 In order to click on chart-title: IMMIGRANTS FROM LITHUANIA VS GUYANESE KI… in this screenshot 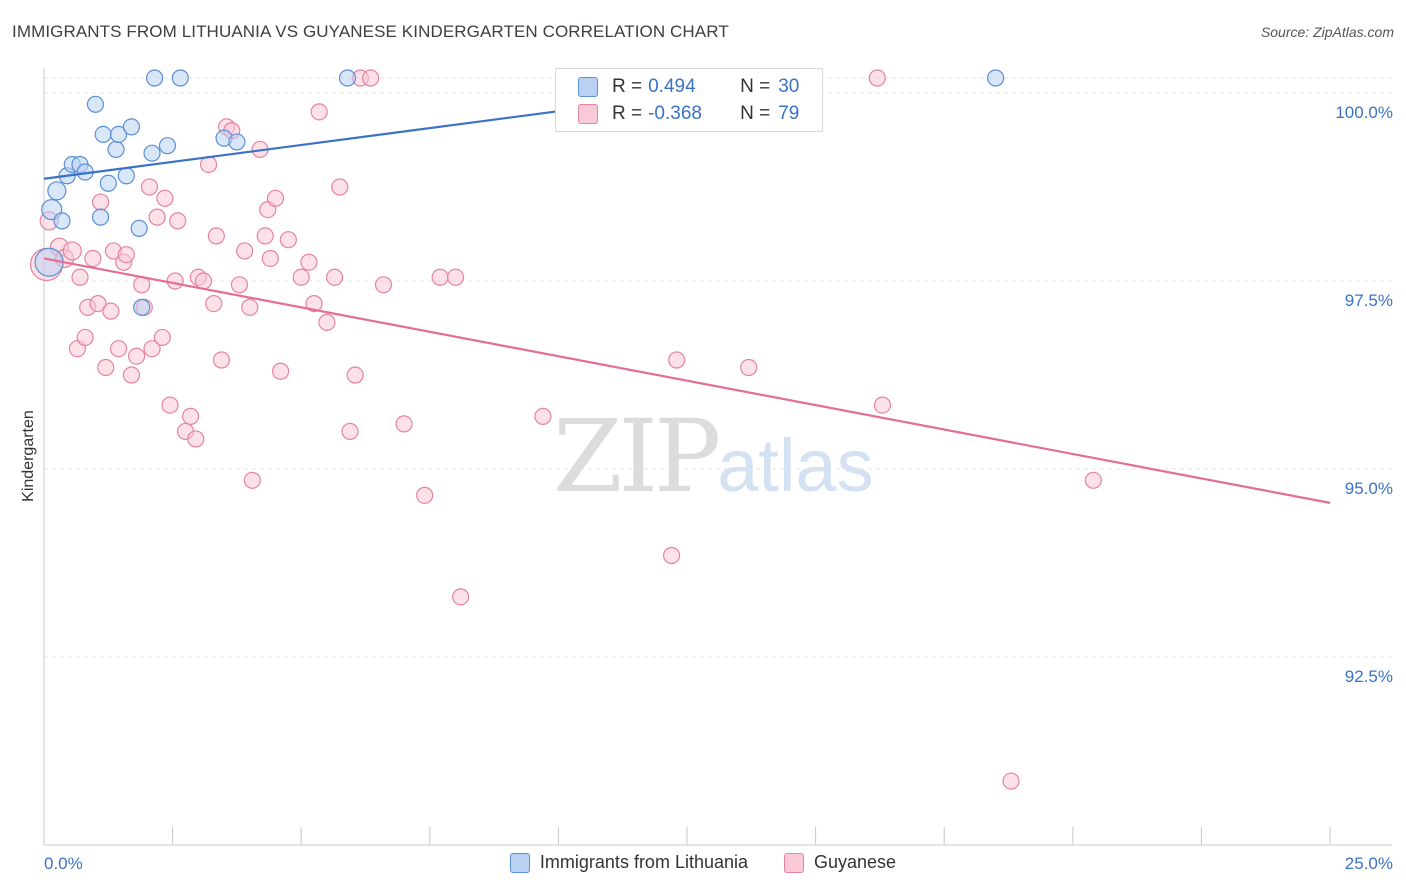, I will do `click(370, 31)`.